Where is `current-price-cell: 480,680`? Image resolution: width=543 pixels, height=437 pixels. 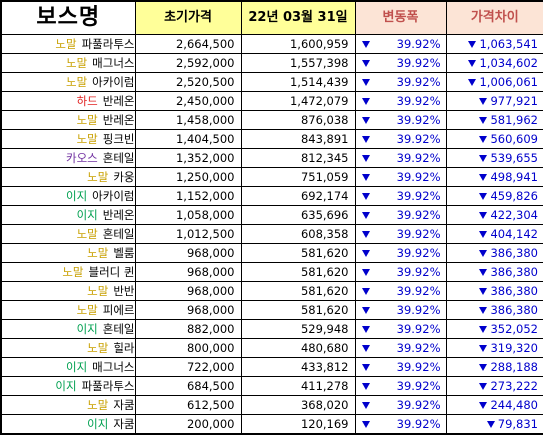
current-price-cell: 480,680 is located at coordinates (298, 348).